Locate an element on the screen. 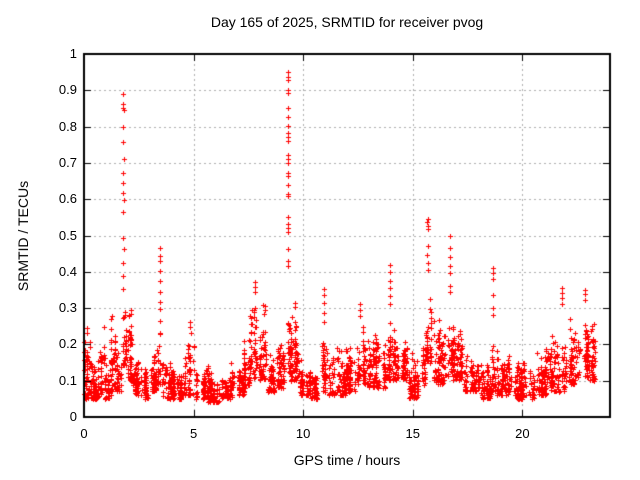 Image resolution: width=640 pixels, height=480 pixels. y-tick-label: 0.8 is located at coordinates (67, 126).